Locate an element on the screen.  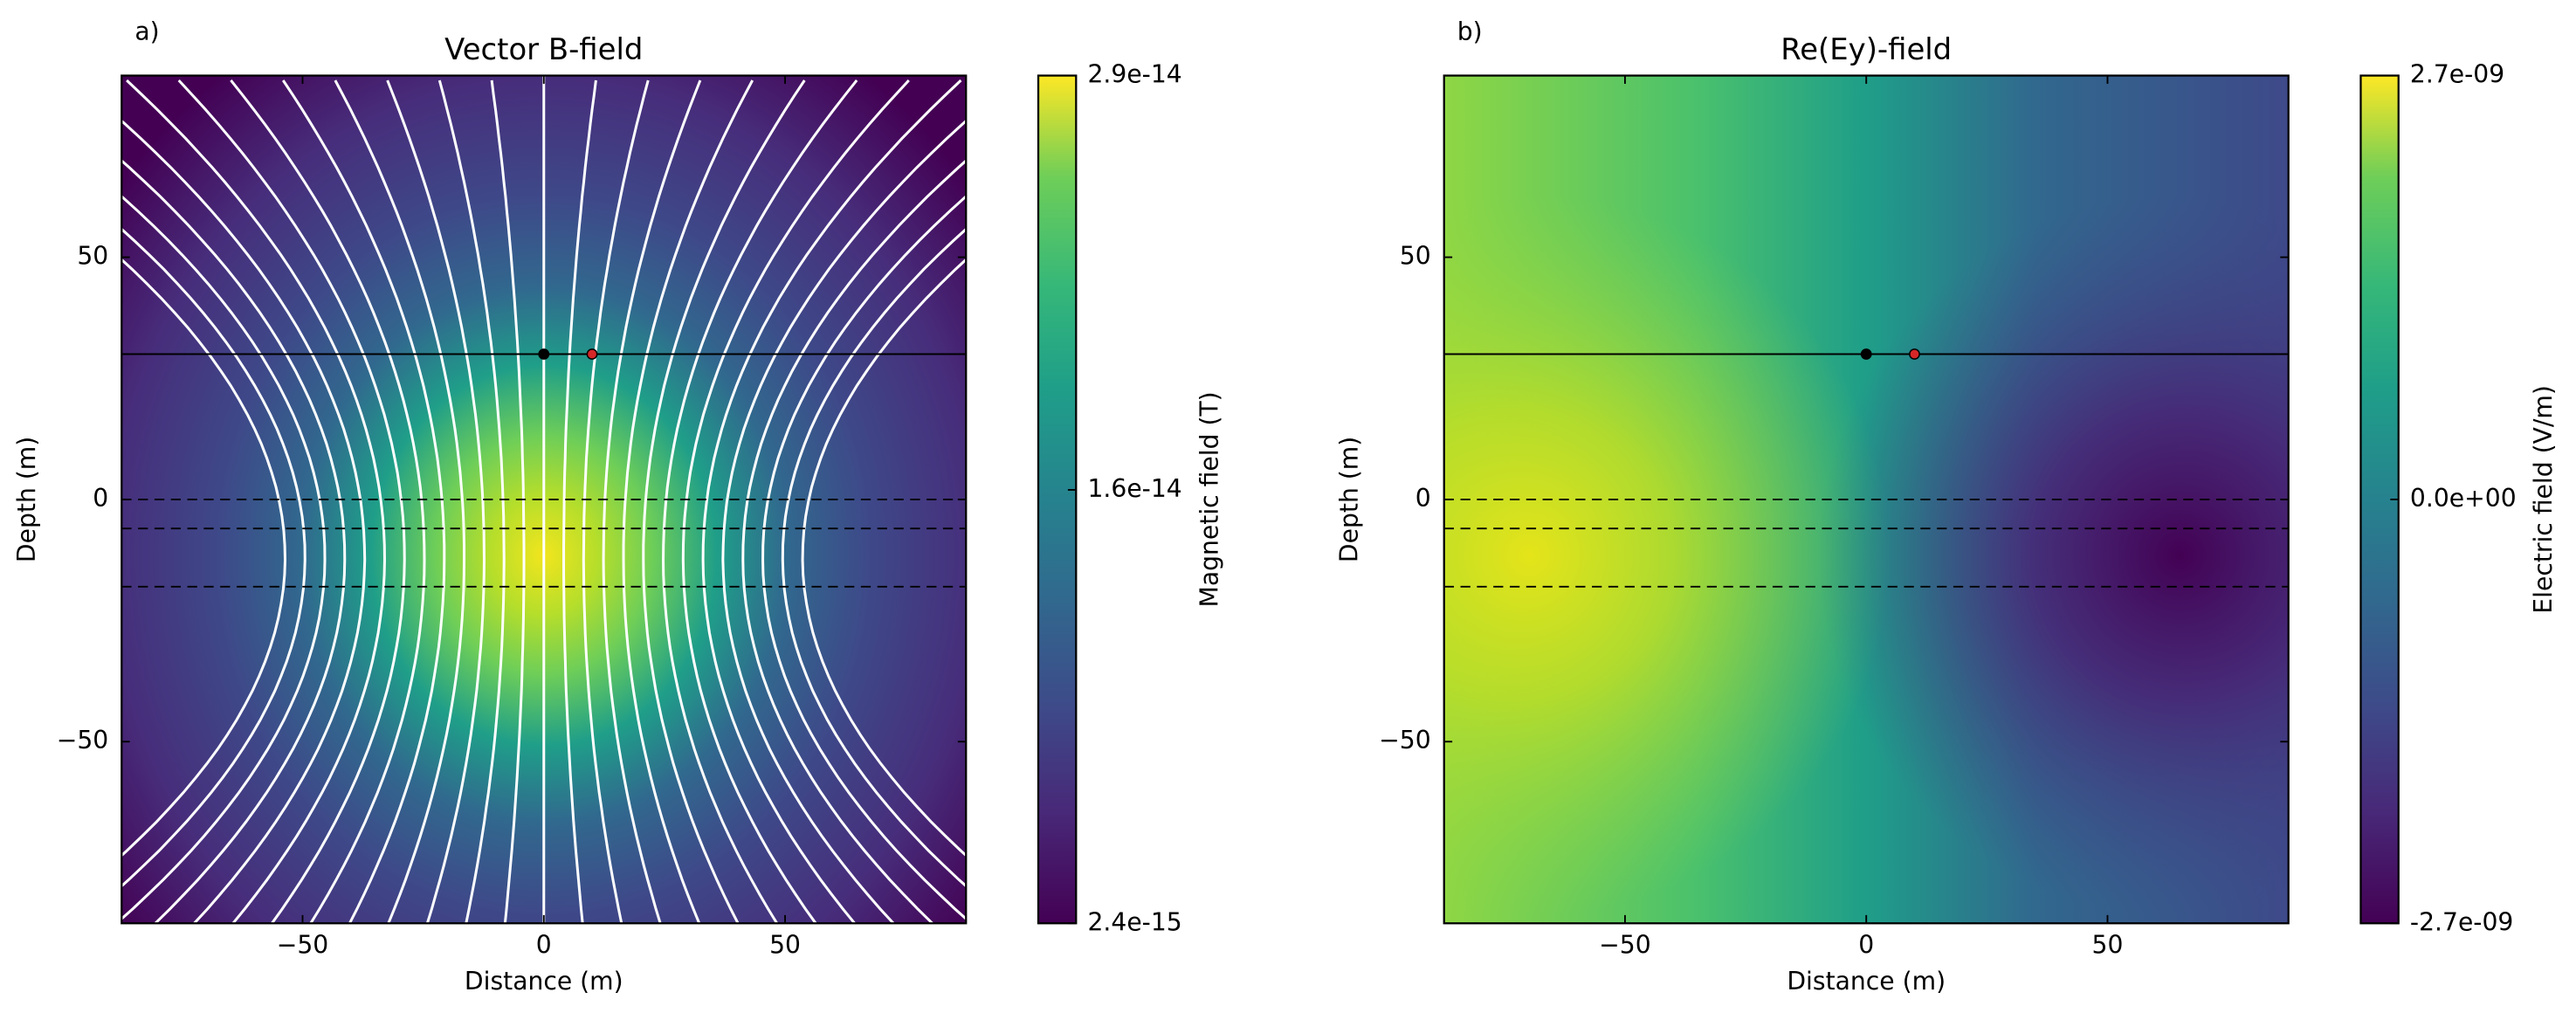
colorbar-tick-label: 2.7e-09 is located at coordinates (2457, 75).